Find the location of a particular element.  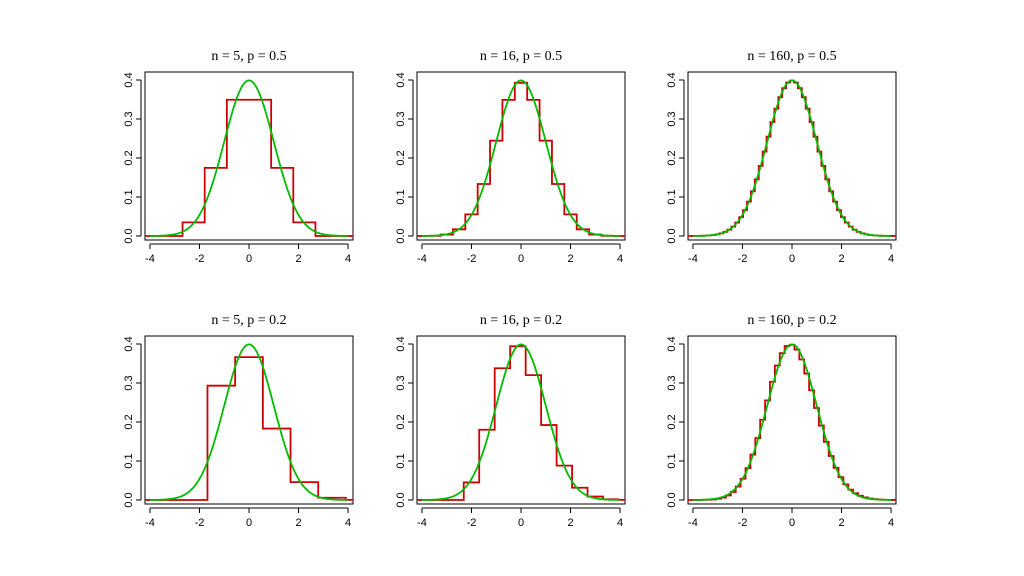

panel-5: n = 16, p = 0.2 -4 -2 0 2 4 0.0 0.1 0.2 0.3 0.4 is located at coordinates (510, 421).